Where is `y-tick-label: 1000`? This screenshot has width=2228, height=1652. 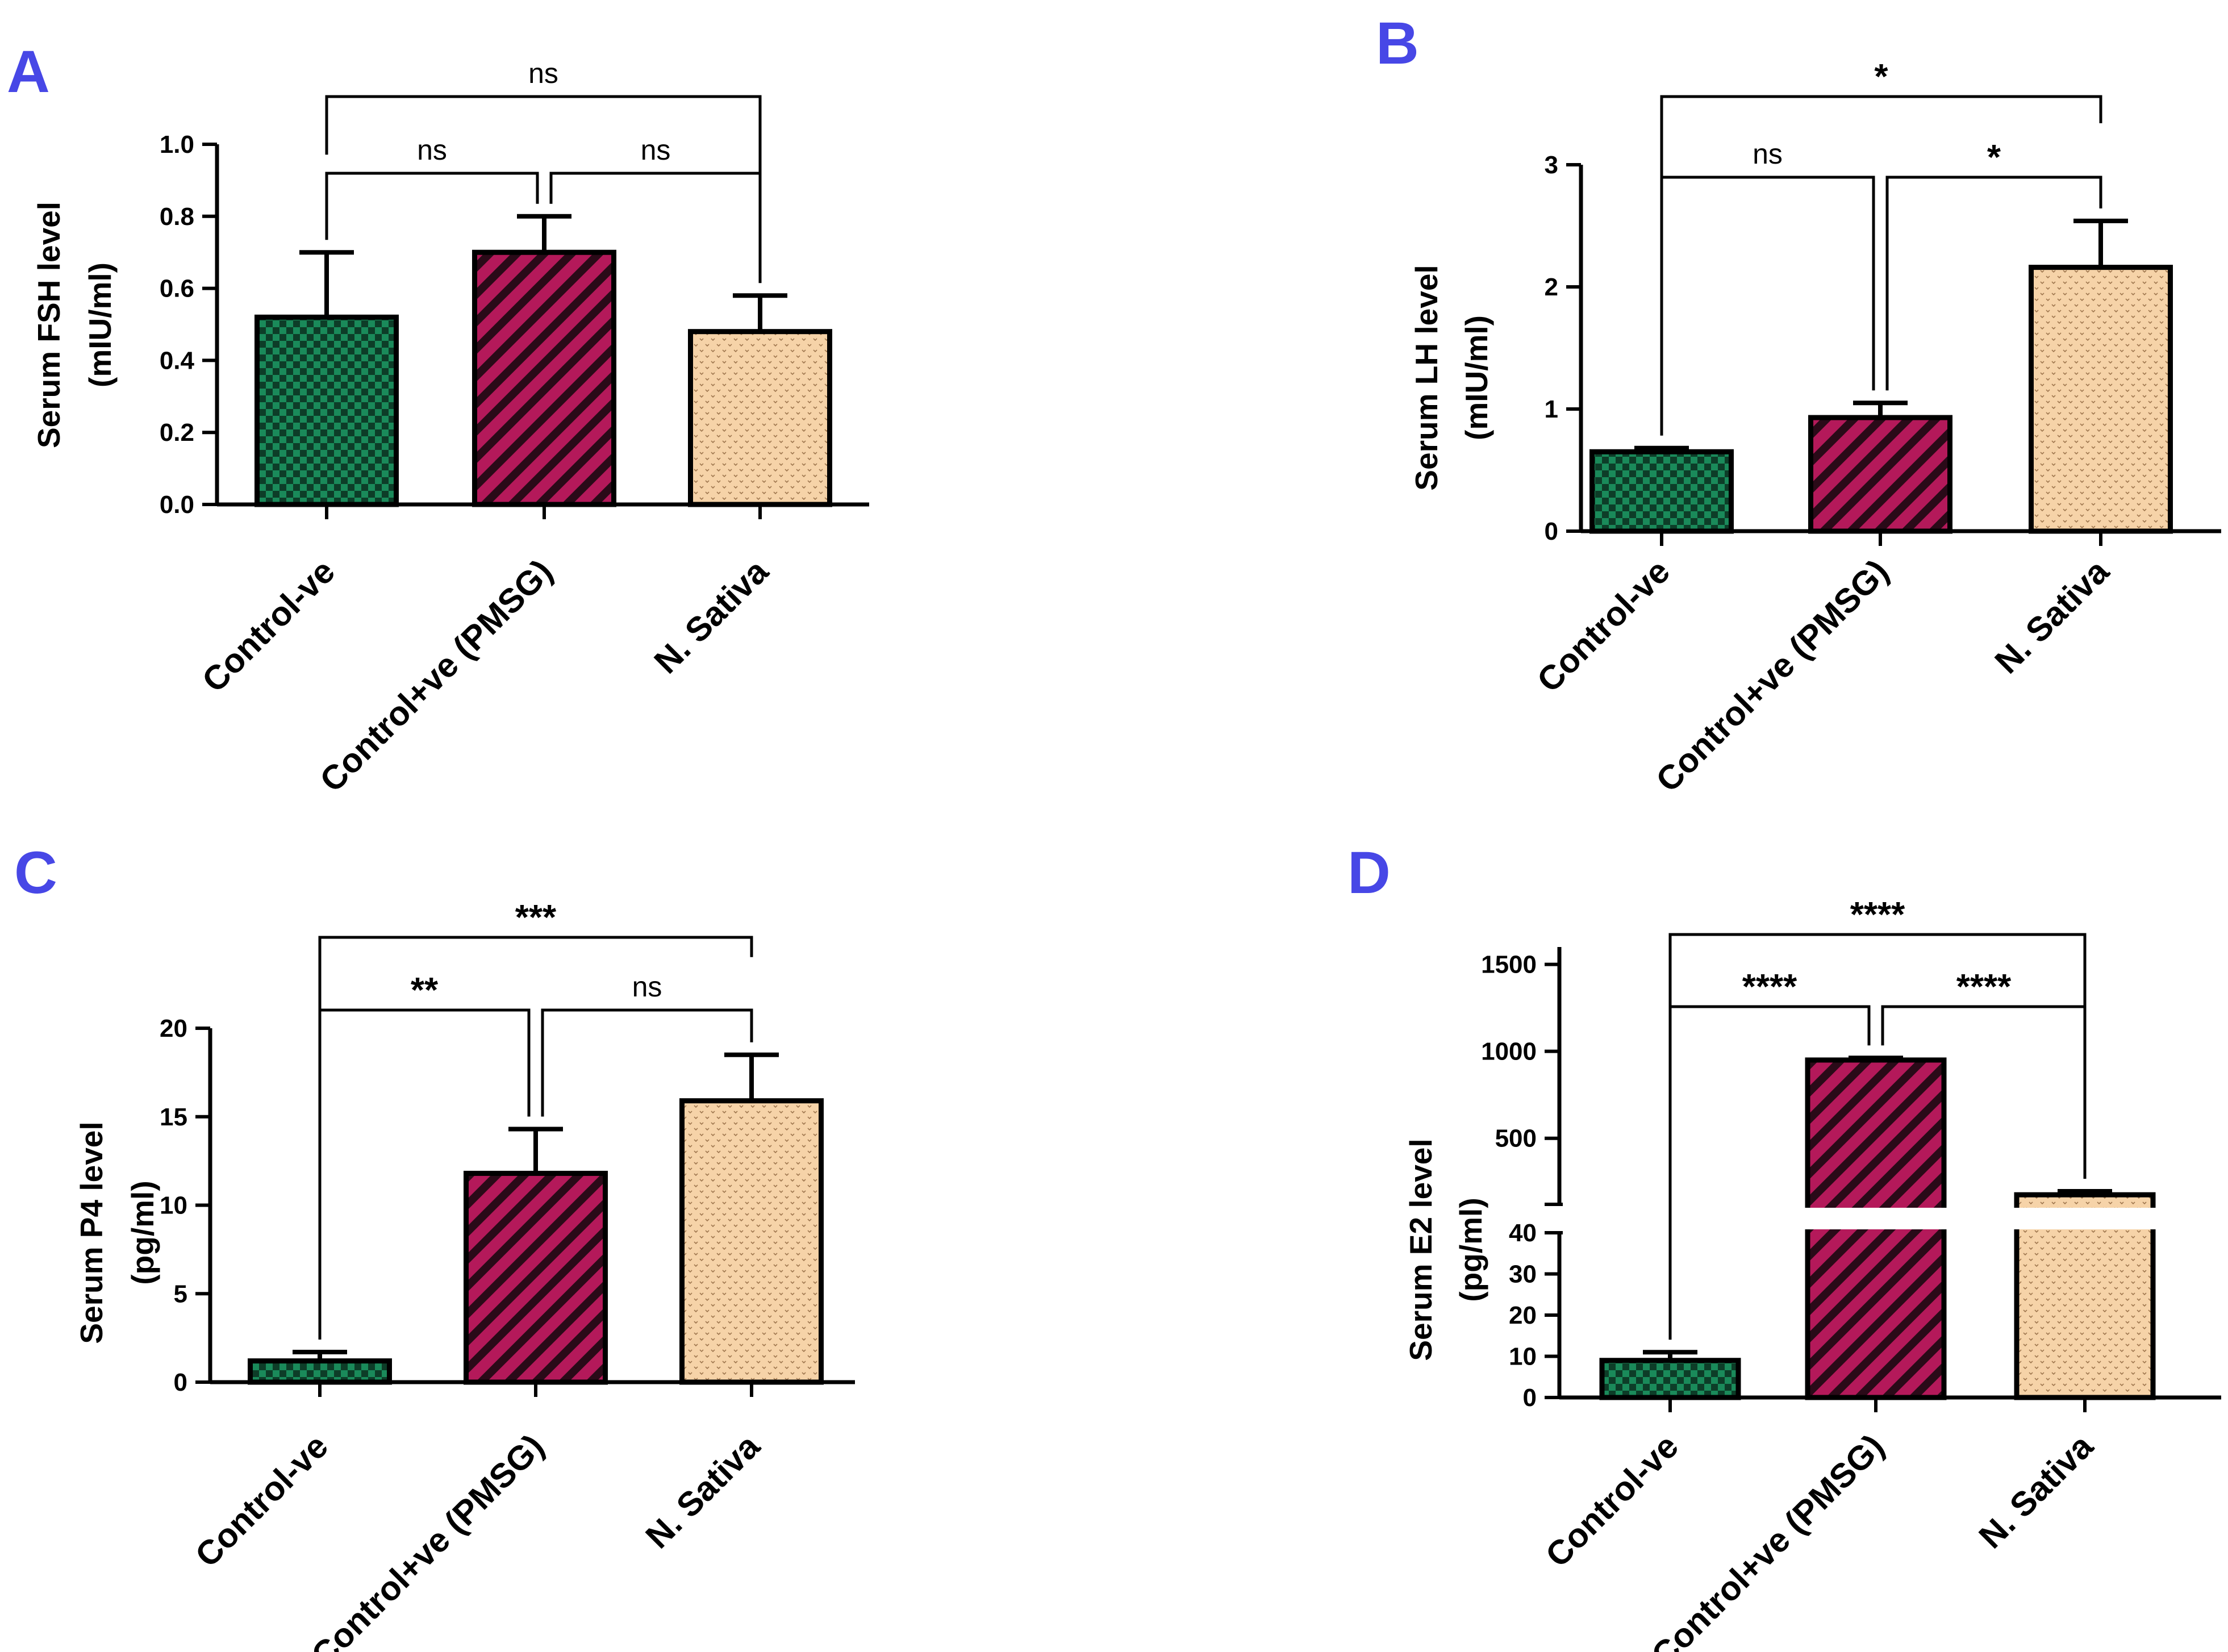 y-tick-label: 1000 is located at coordinates (1509, 1052).